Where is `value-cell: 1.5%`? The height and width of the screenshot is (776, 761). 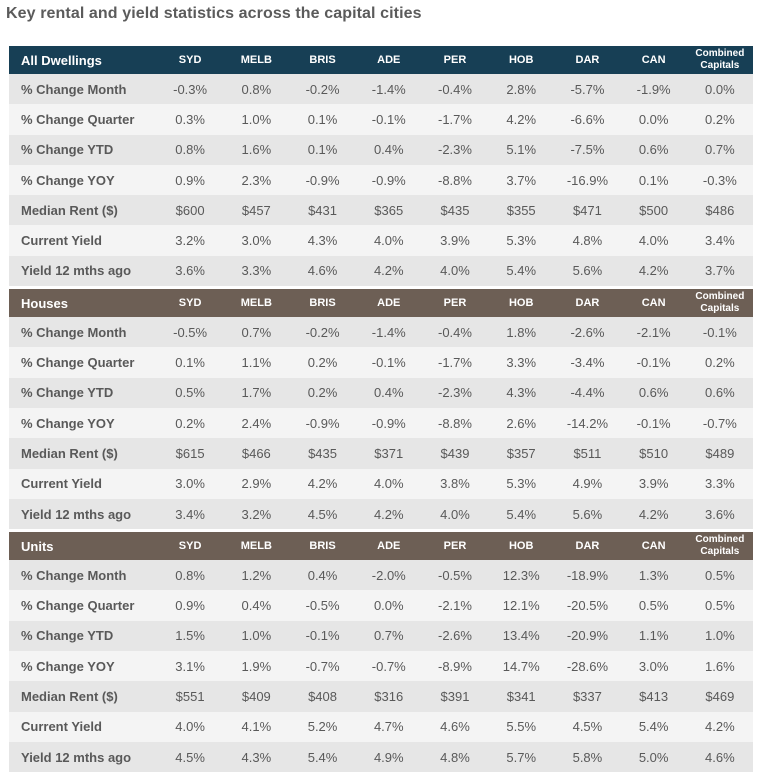 value-cell: 1.5% is located at coordinates (190, 636).